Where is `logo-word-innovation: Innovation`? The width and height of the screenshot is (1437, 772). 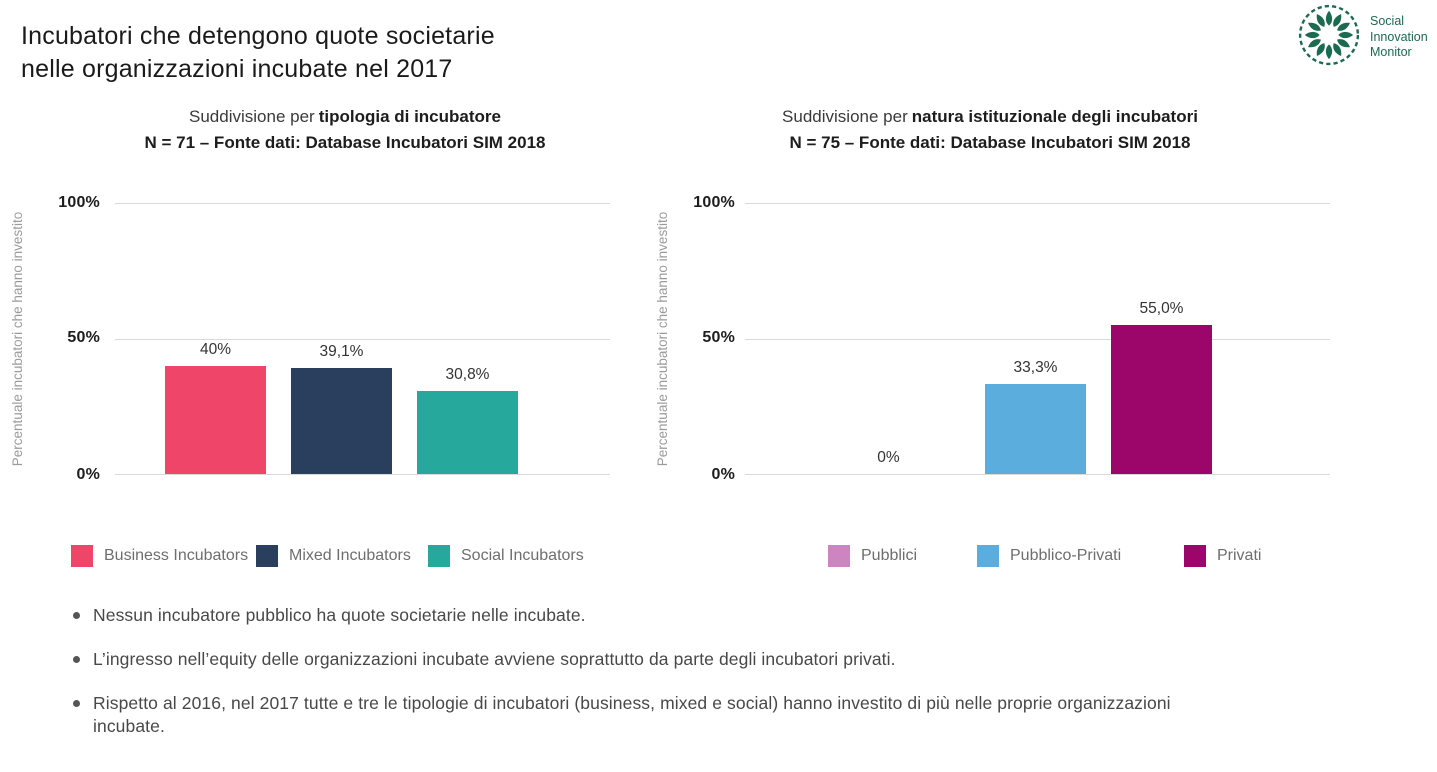
logo-word-innovation: Innovation is located at coordinates (1399, 36).